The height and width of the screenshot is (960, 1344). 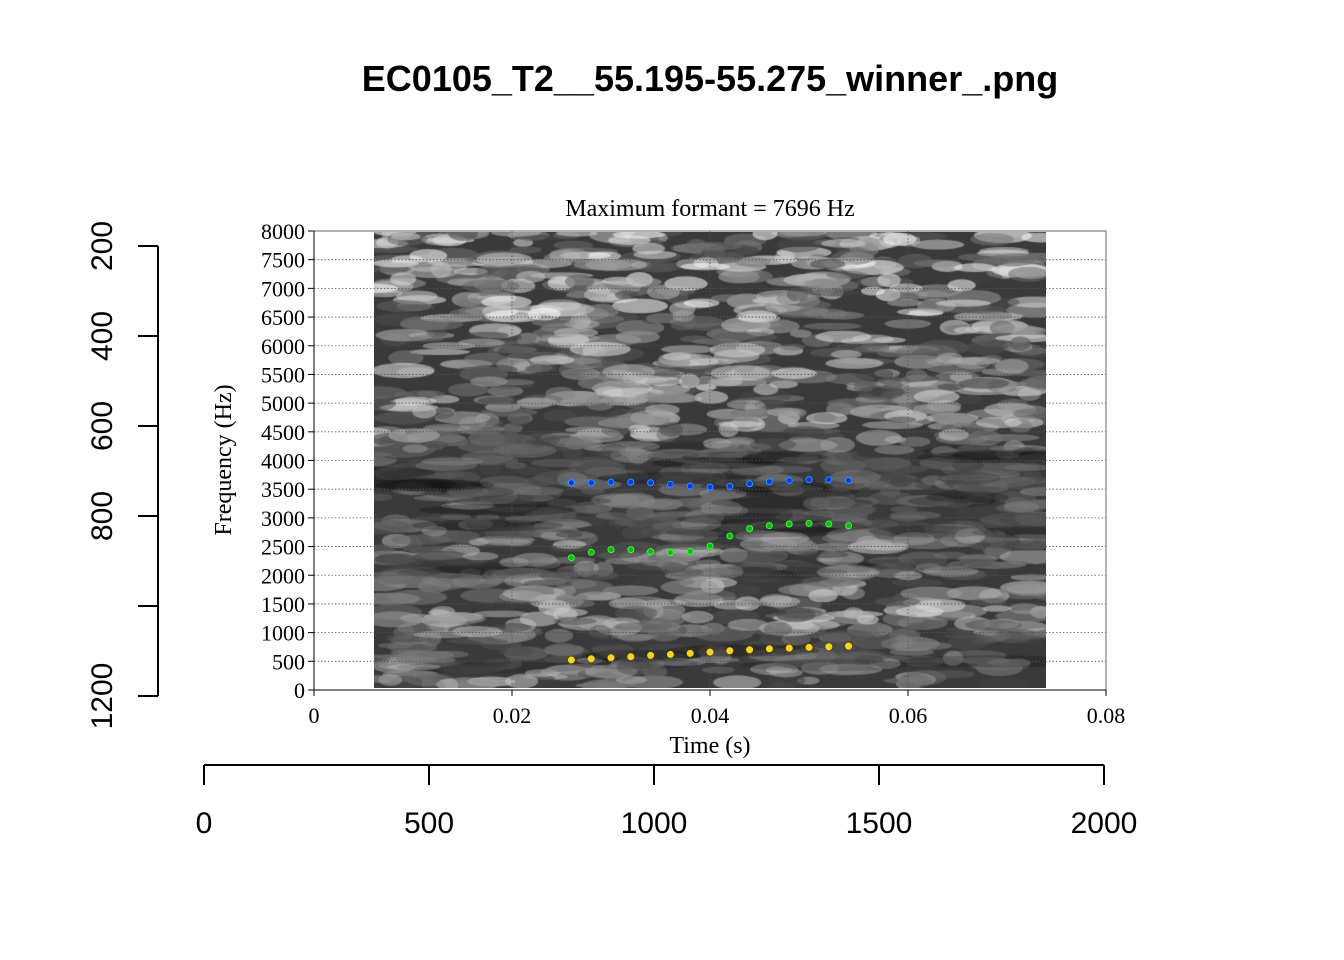 What do you see at coordinates (283, 518) in the screenshot?
I see `y-tick-label: 3000` at bounding box center [283, 518].